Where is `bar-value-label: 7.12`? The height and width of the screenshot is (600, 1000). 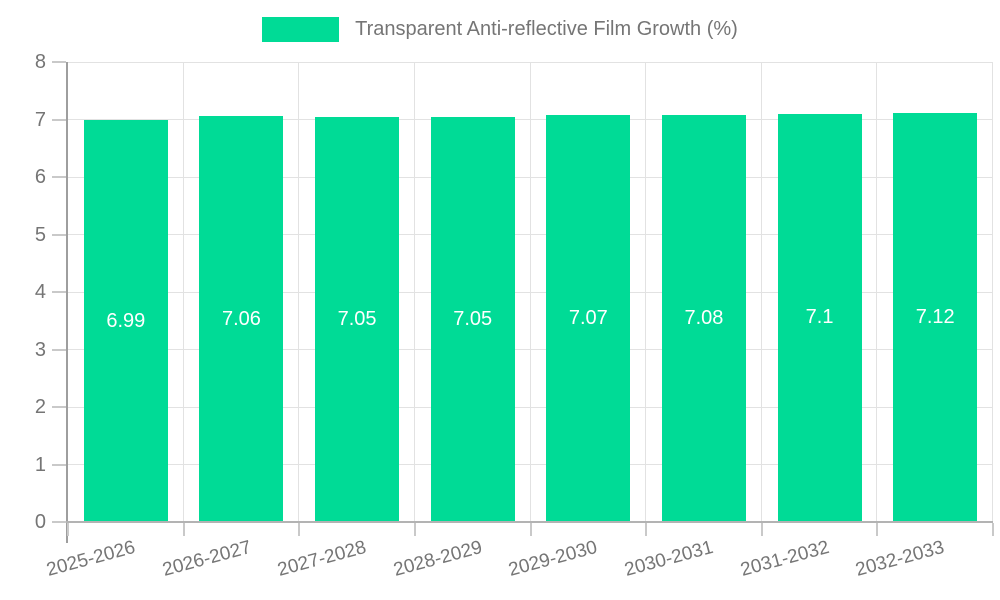 bar-value-label: 7.12 is located at coordinates (935, 316).